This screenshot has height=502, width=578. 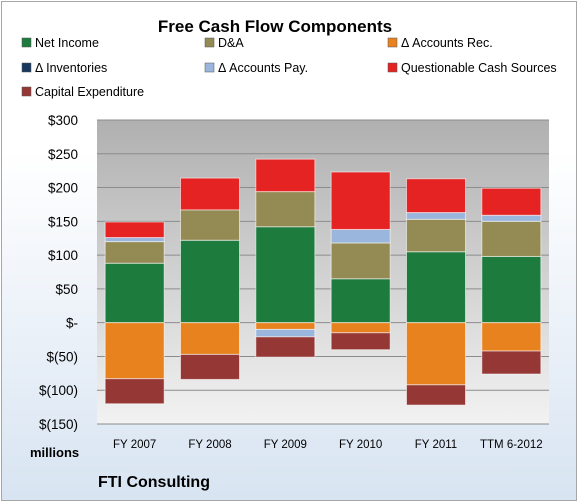 I want to click on legend-label: Capital Expenditure, so click(x=89, y=92).